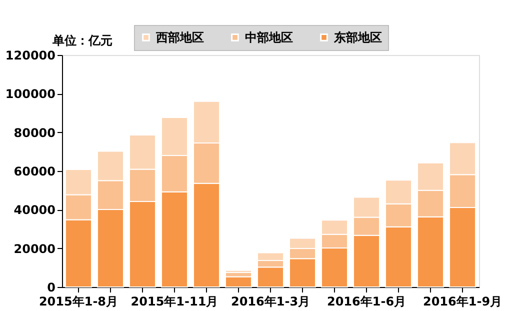 Image resolution: width=512 pixels, height=311 pixels. Describe the element at coordinates (174, 301) in the screenshot. I see `x-tick-label: 2015年1-11月` at that location.